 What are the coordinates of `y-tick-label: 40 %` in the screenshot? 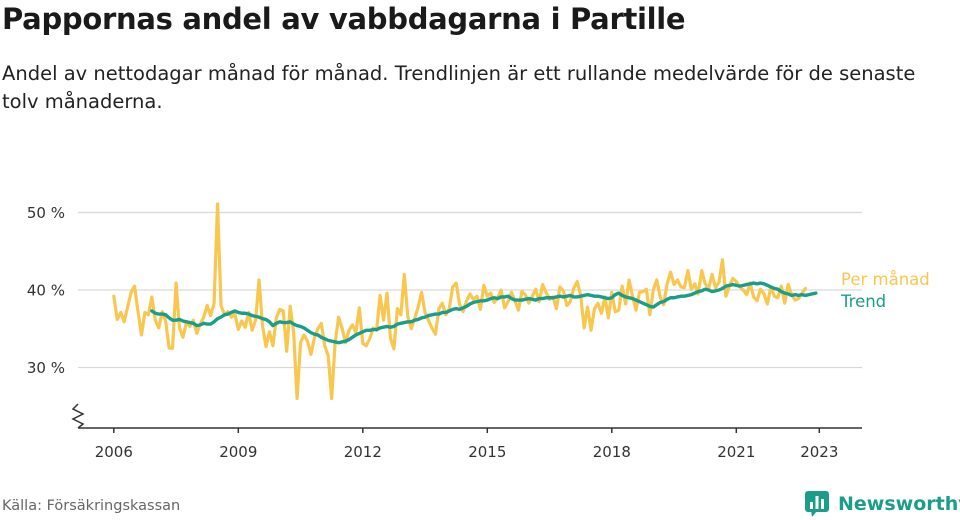 It's located at (46, 291).